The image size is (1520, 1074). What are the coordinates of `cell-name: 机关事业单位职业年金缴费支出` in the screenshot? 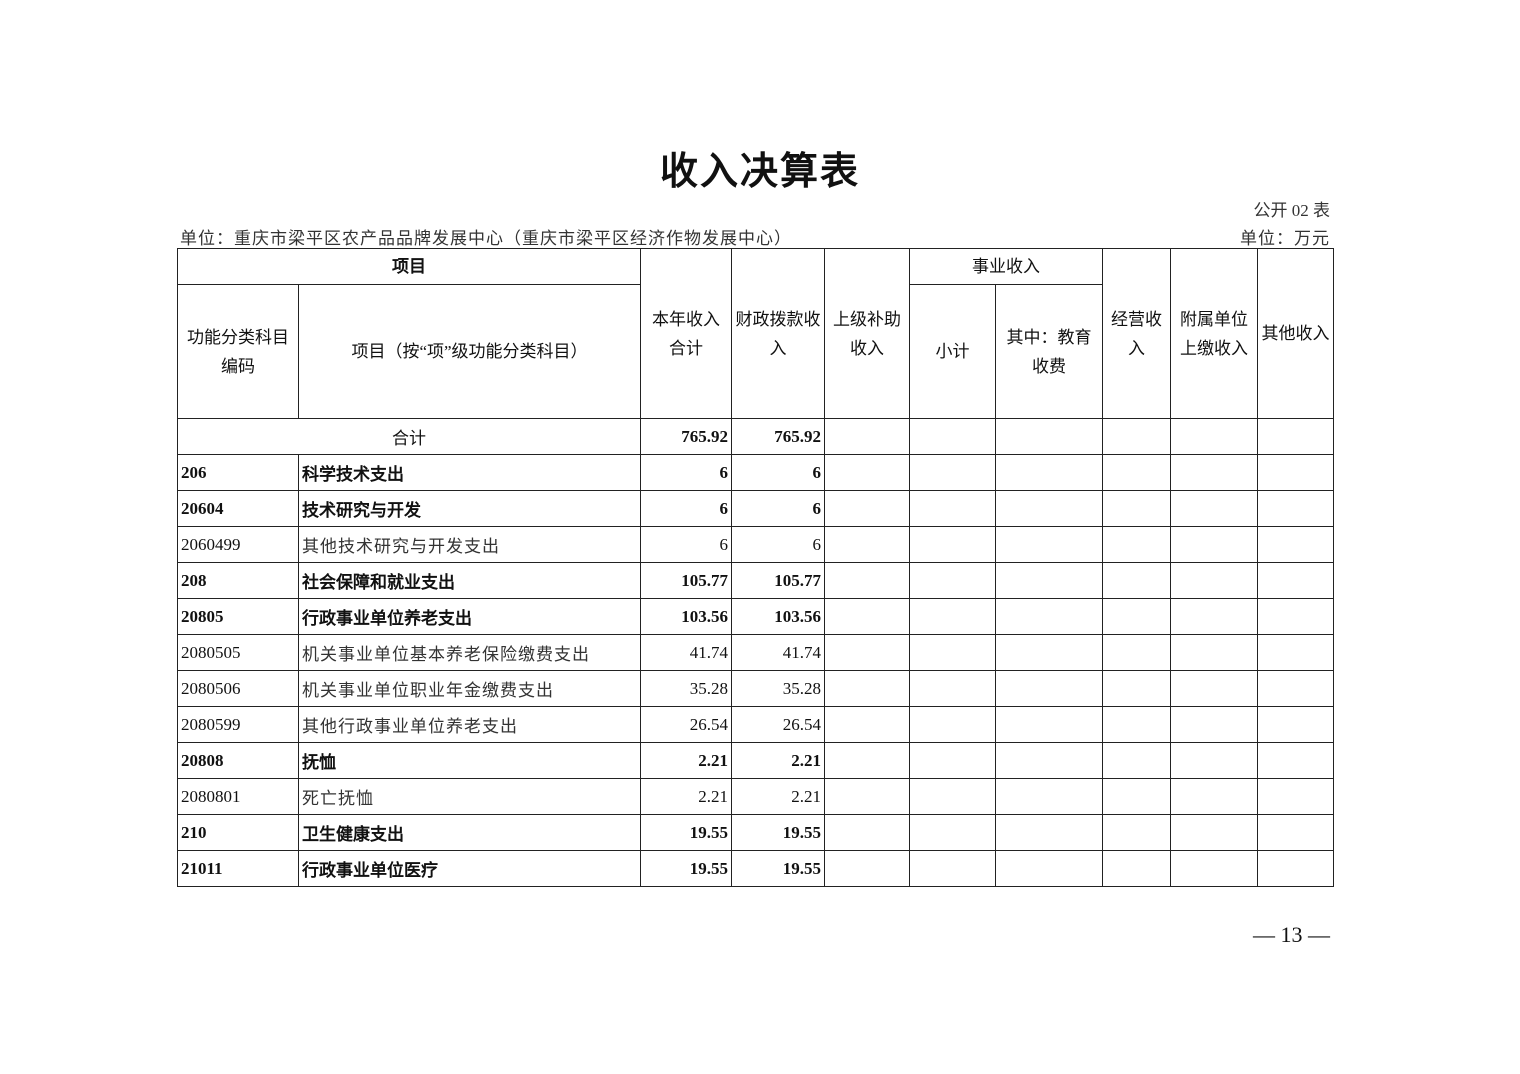 It's located at (469, 688).